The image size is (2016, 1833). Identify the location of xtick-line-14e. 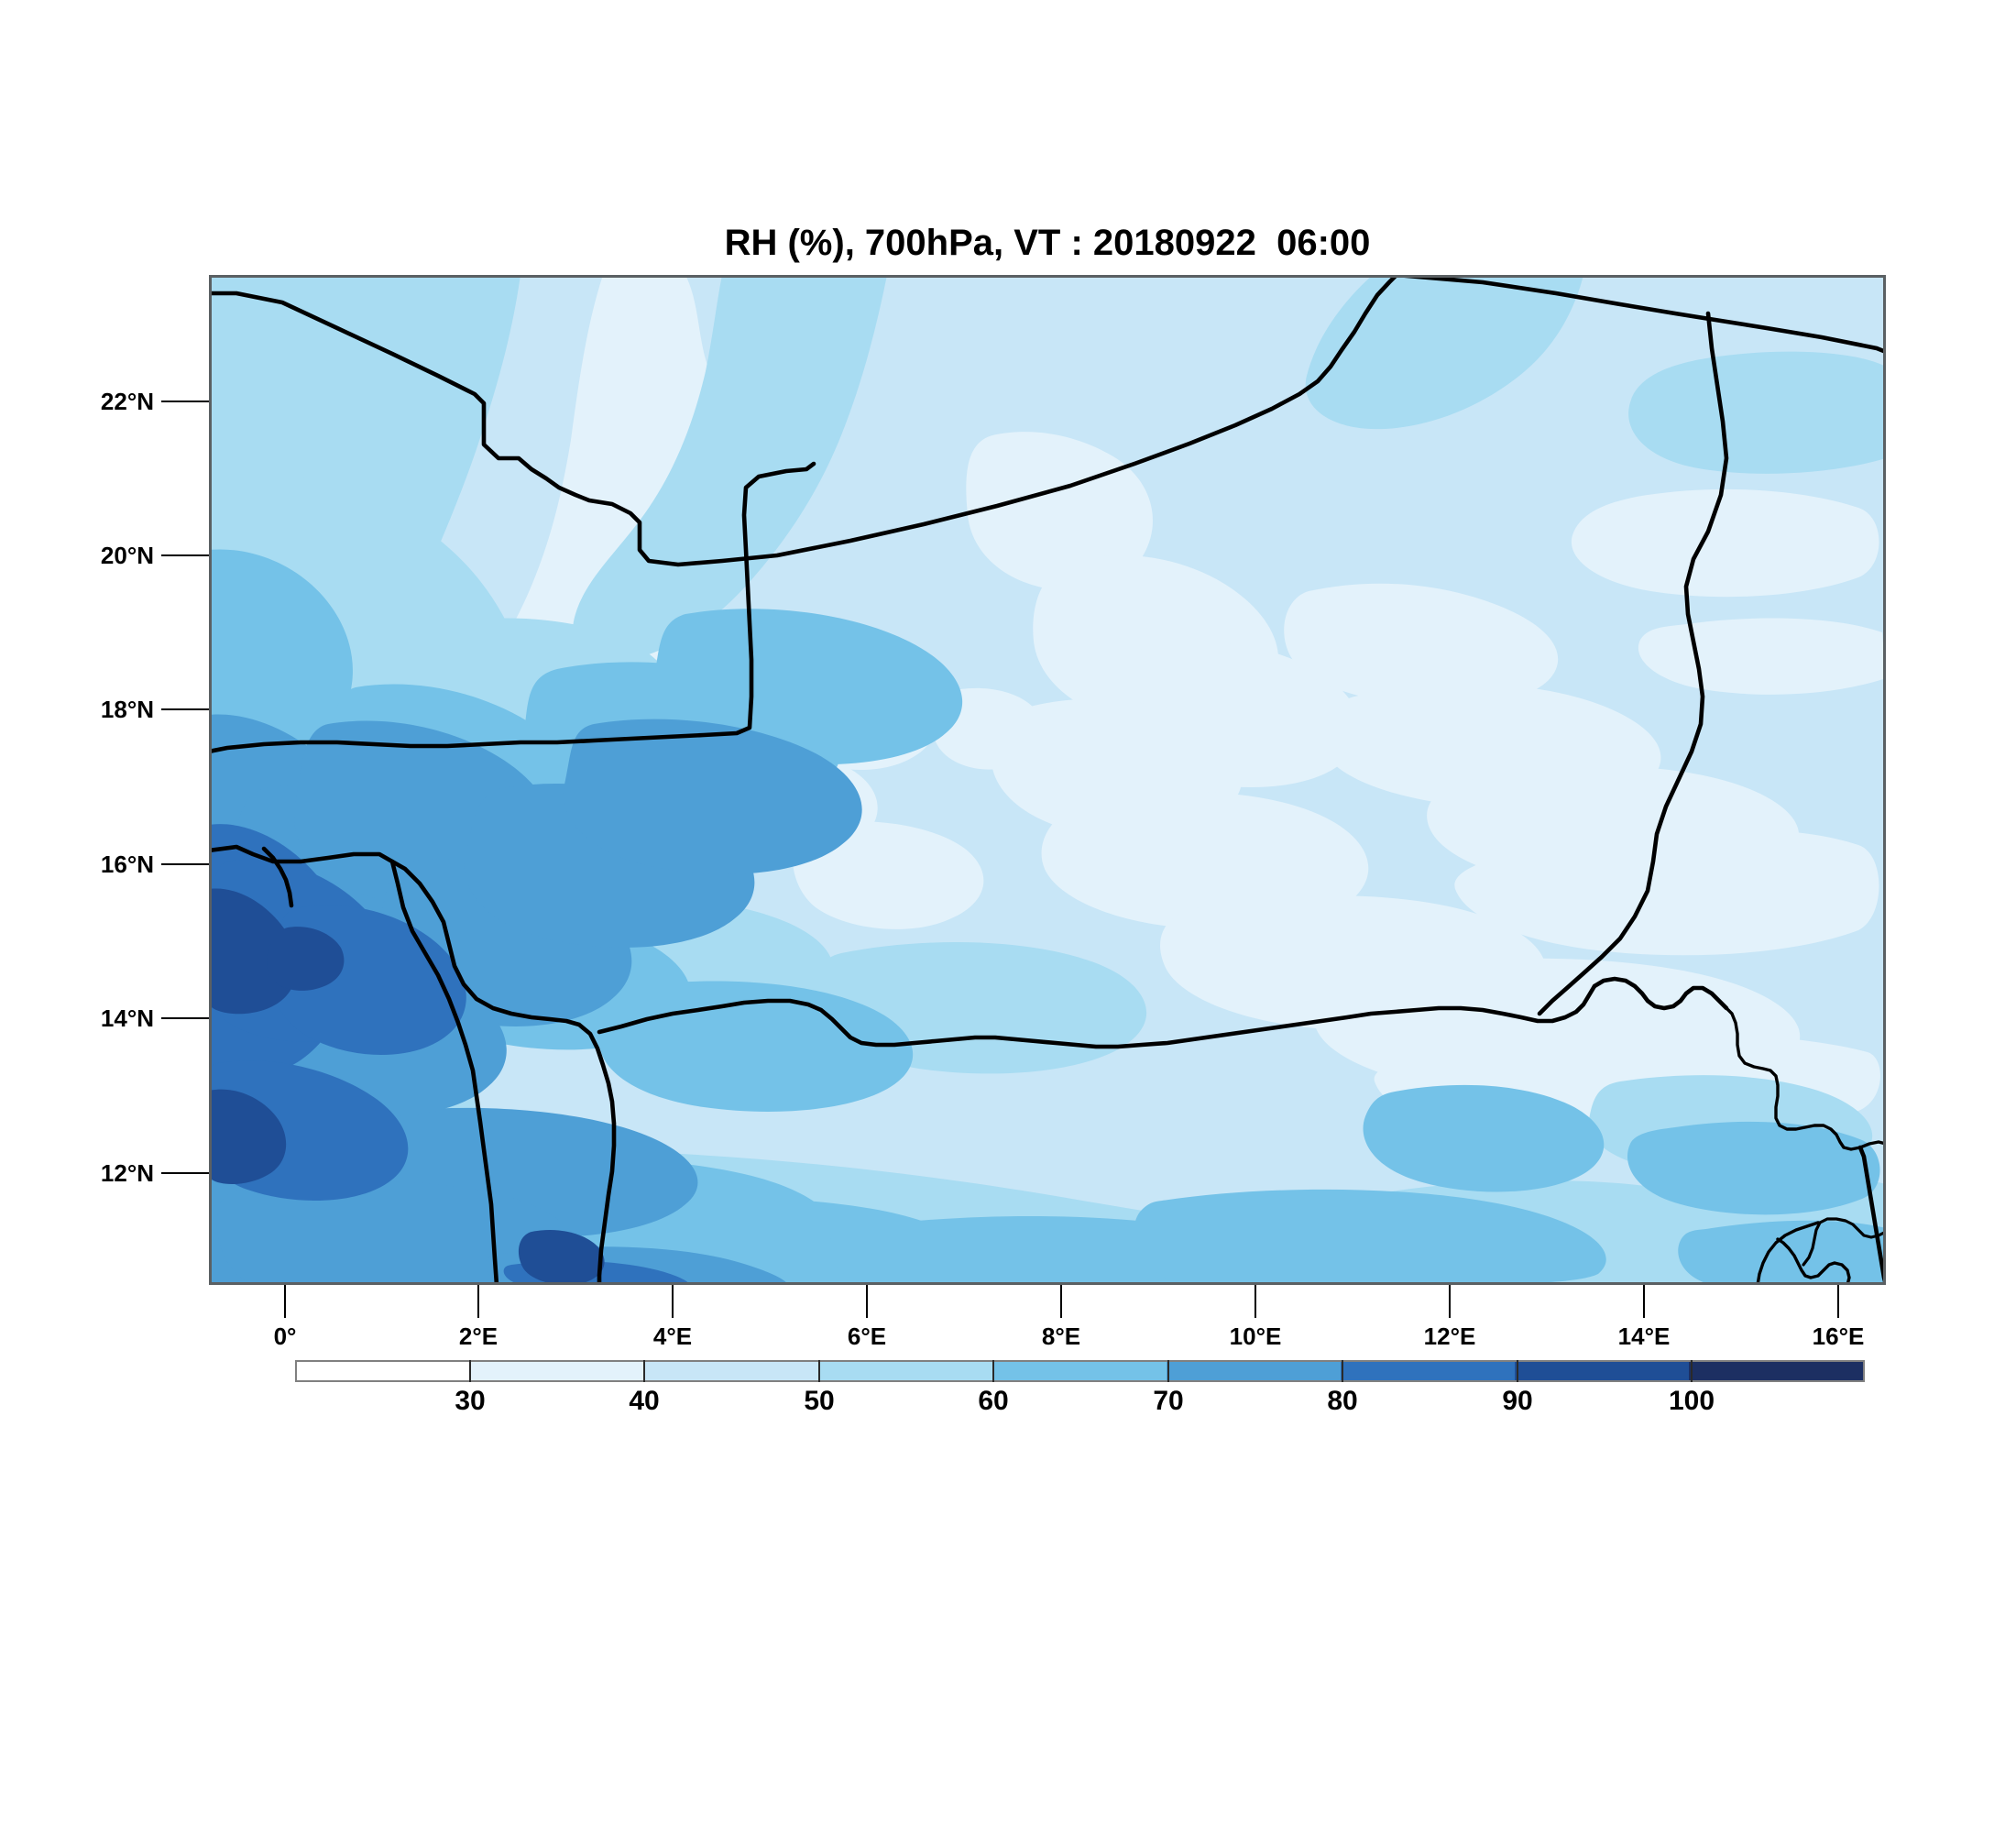
(1644, 1301).